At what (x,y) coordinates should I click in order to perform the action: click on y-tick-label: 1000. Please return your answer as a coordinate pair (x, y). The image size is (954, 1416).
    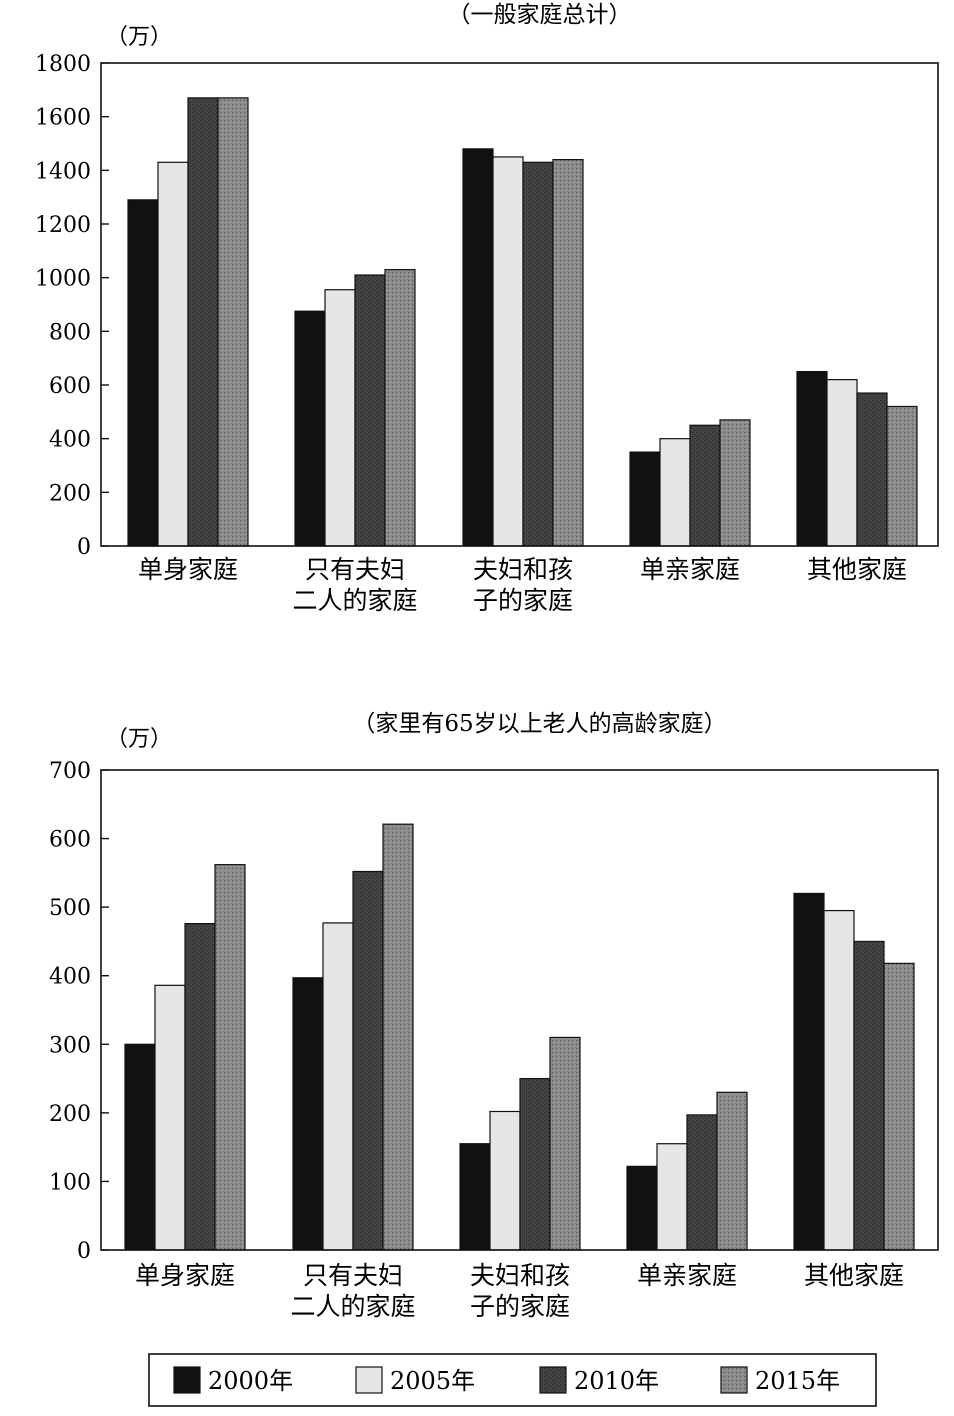
    Looking at the image, I should click on (63, 279).